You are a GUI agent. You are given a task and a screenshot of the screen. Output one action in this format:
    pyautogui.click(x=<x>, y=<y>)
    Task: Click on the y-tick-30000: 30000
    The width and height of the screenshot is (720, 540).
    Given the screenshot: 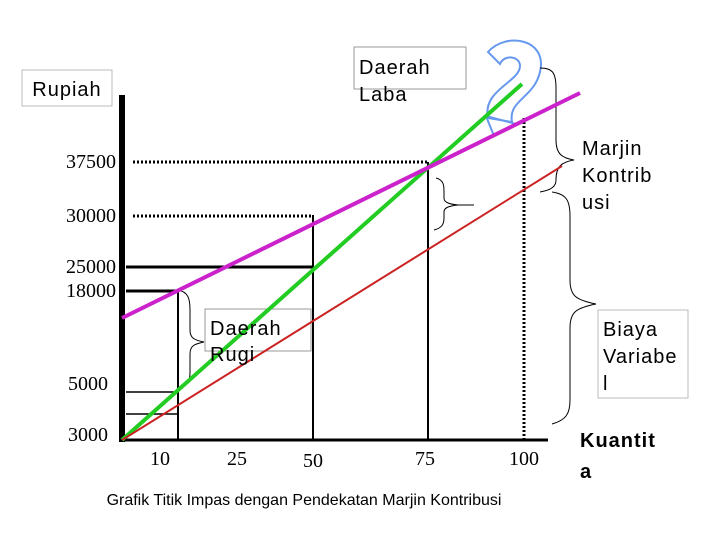 What is the action you would take?
    pyautogui.click(x=91, y=216)
    